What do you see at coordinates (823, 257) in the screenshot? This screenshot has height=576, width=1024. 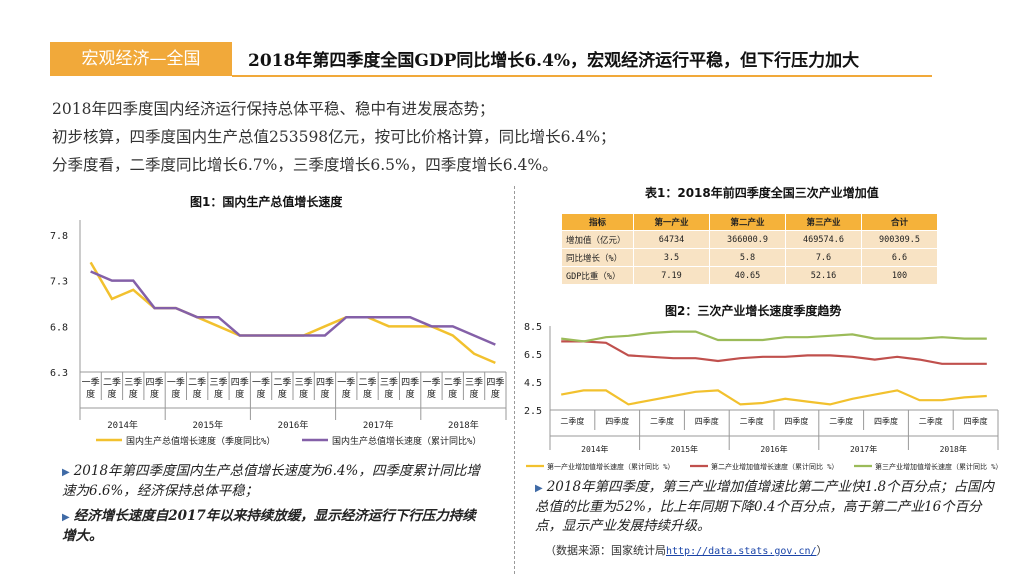 I see `table-cell: 7.6` at bounding box center [823, 257].